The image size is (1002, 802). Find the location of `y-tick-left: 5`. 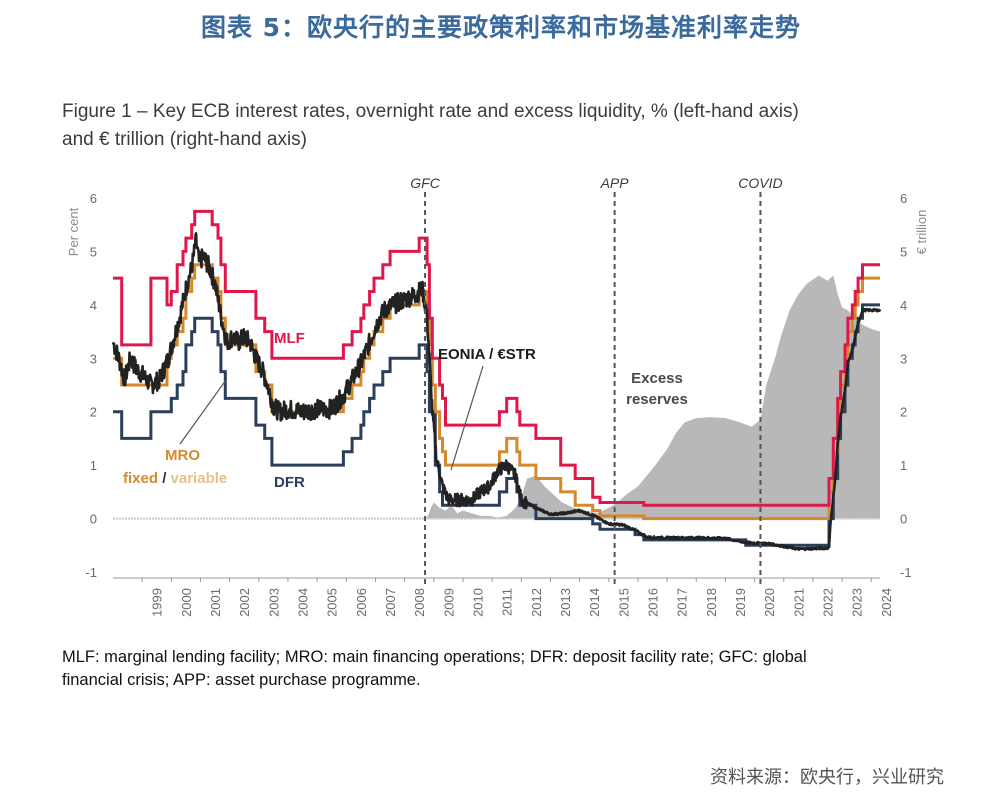

y-tick-left: 5 is located at coordinates (93, 251).